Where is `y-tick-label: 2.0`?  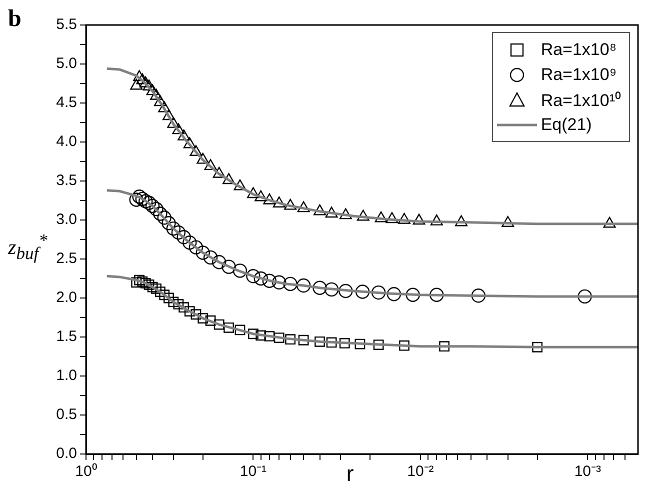 y-tick-label: 2.0 is located at coordinates (66, 297).